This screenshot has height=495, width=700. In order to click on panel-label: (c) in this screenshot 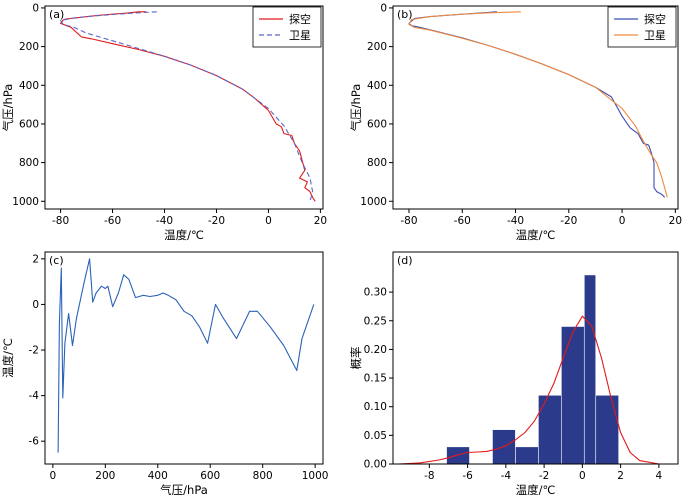, I will do `click(56, 260)`.